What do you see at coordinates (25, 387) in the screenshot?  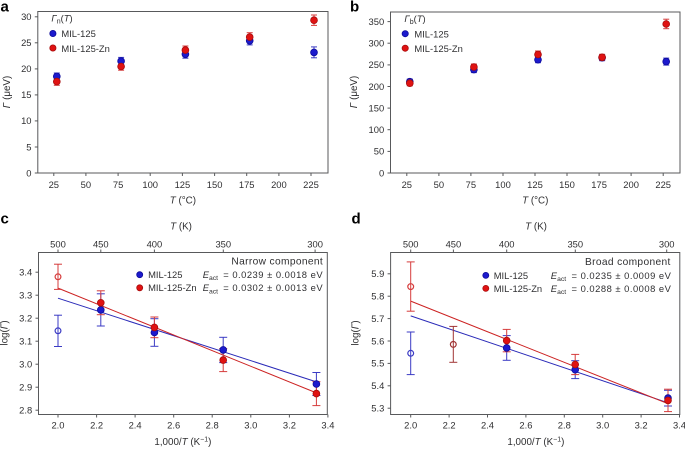 I see `svg-text: 2.9` at bounding box center [25, 387].